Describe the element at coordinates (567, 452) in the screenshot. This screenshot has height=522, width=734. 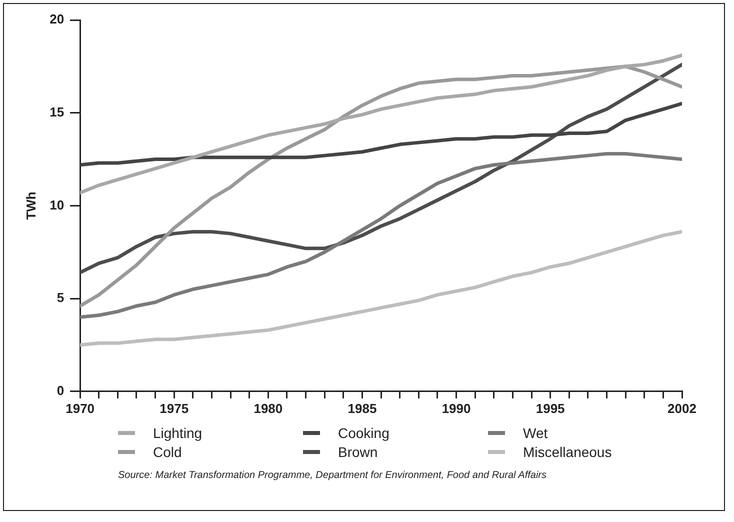
I see `legend-label: Miscellaneous` at that location.